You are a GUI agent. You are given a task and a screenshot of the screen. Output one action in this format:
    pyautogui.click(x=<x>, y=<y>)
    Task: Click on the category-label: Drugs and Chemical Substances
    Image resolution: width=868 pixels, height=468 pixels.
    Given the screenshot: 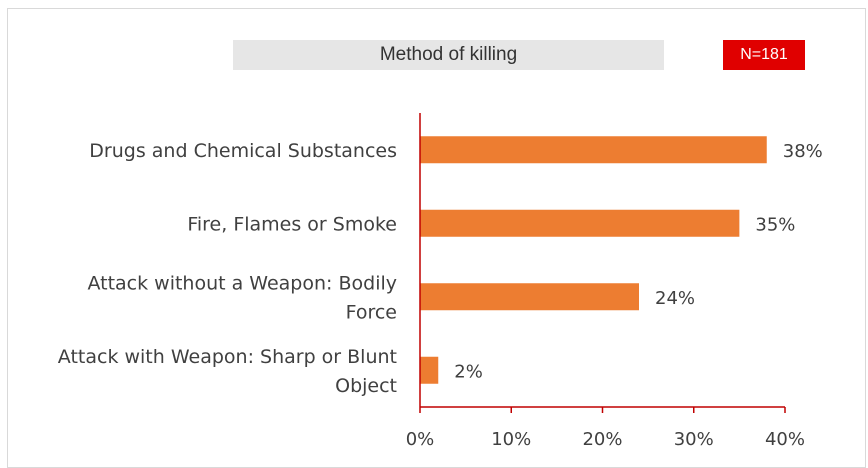 What is the action you would take?
    pyautogui.click(x=243, y=151)
    